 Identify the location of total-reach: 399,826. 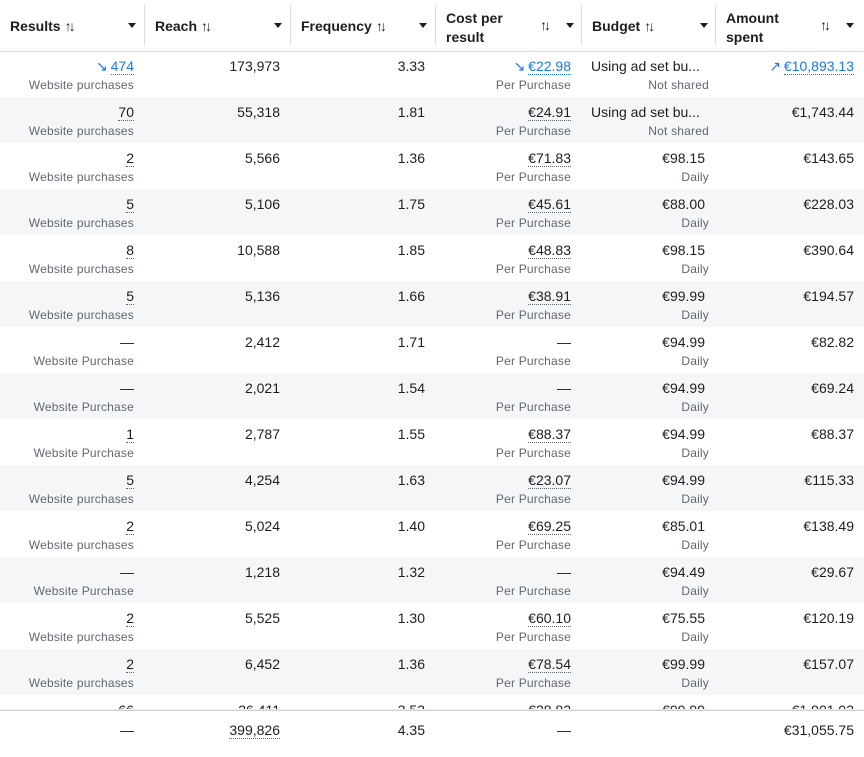
(254, 730).